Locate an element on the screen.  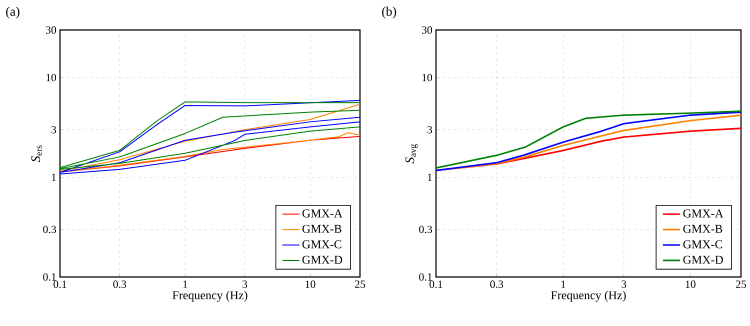
chart-title: (a) is located at coordinates (13, 12).